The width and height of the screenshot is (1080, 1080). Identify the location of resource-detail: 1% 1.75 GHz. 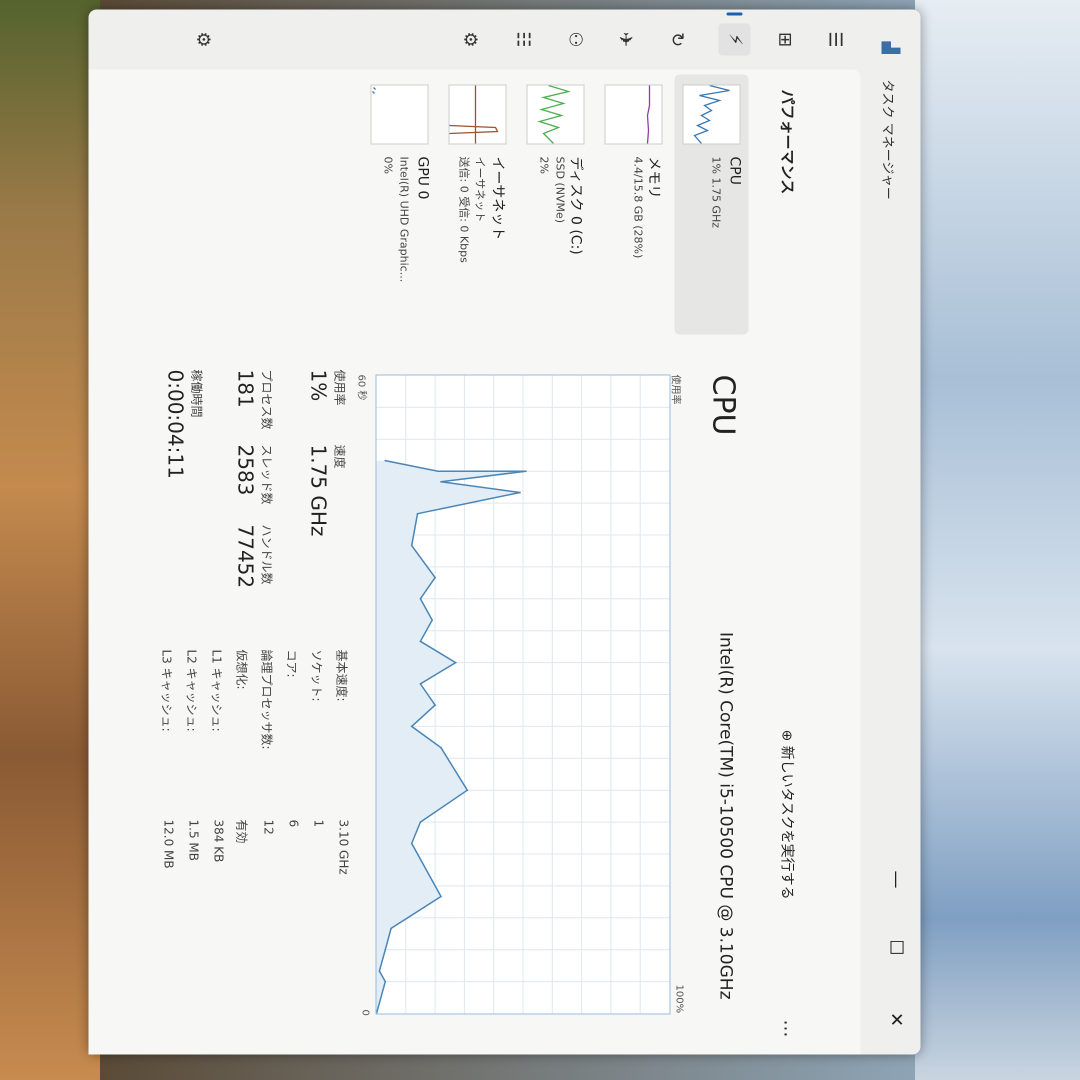
(715, 192).